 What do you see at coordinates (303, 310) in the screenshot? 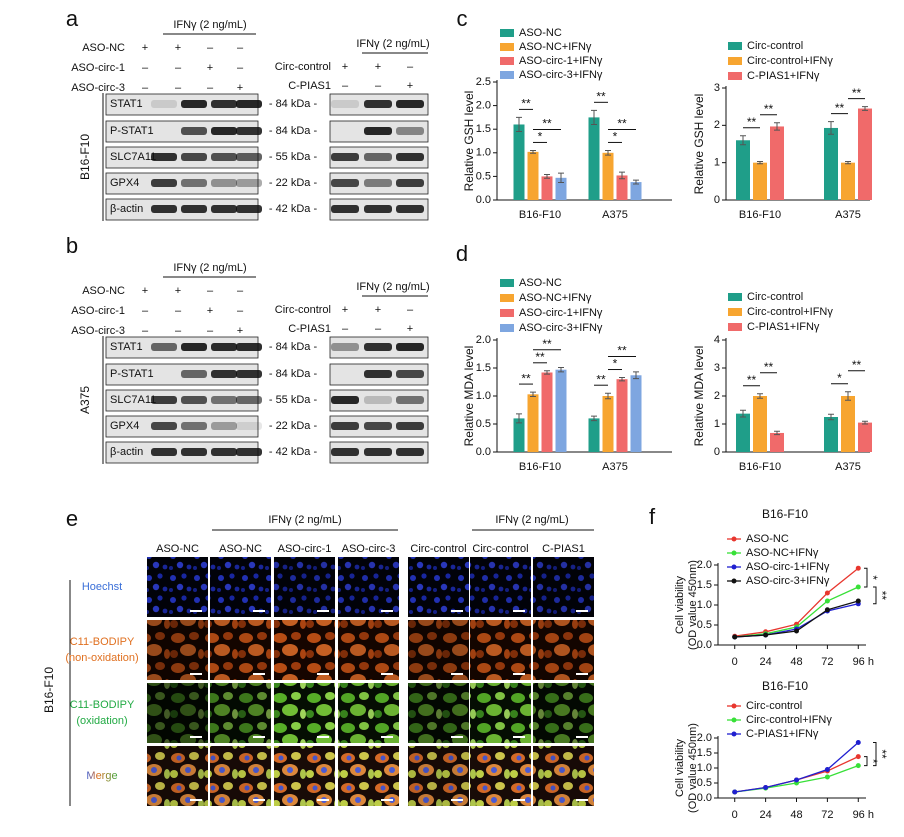
I see `condition-label: Circ-control` at bounding box center [303, 310].